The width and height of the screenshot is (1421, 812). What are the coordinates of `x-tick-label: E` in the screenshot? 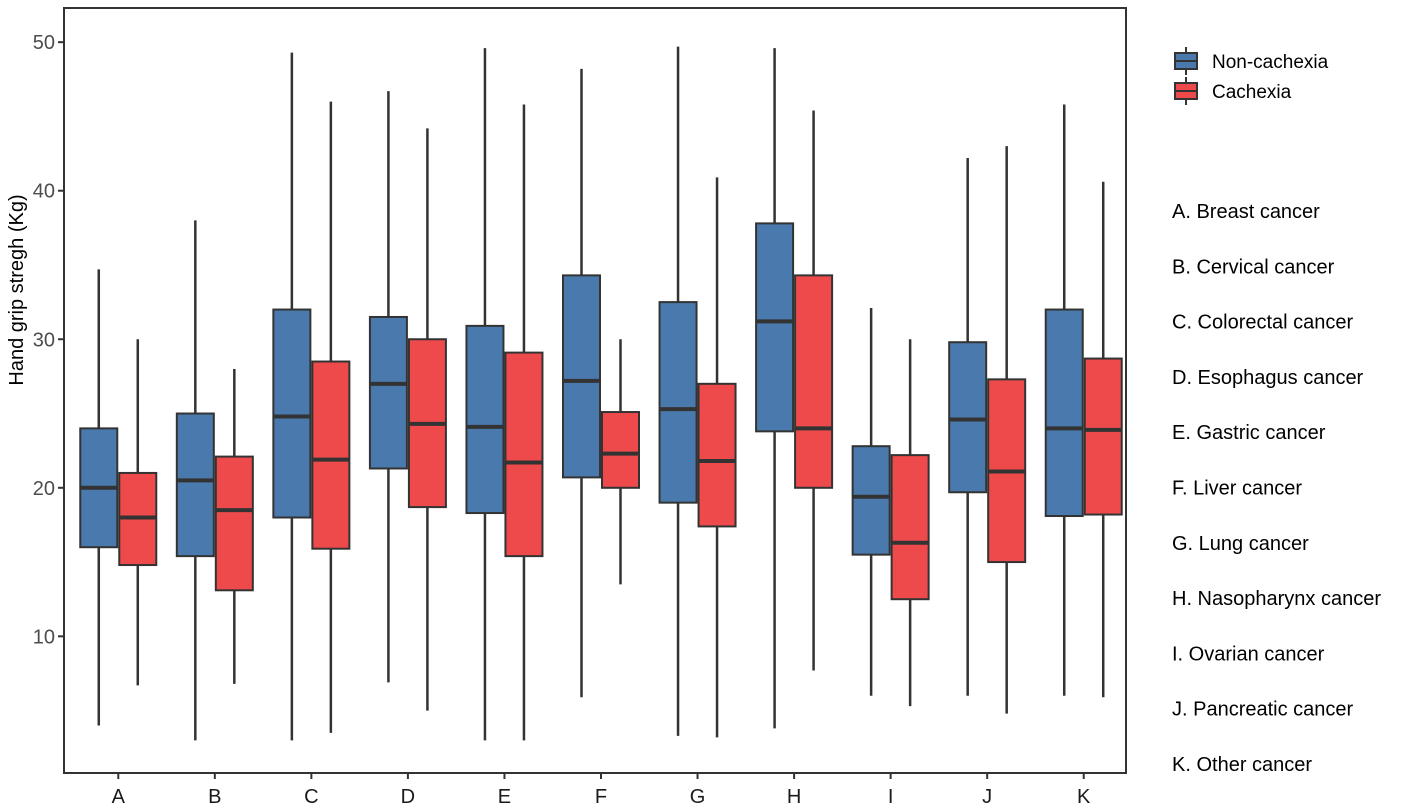 It's located at (504, 797).